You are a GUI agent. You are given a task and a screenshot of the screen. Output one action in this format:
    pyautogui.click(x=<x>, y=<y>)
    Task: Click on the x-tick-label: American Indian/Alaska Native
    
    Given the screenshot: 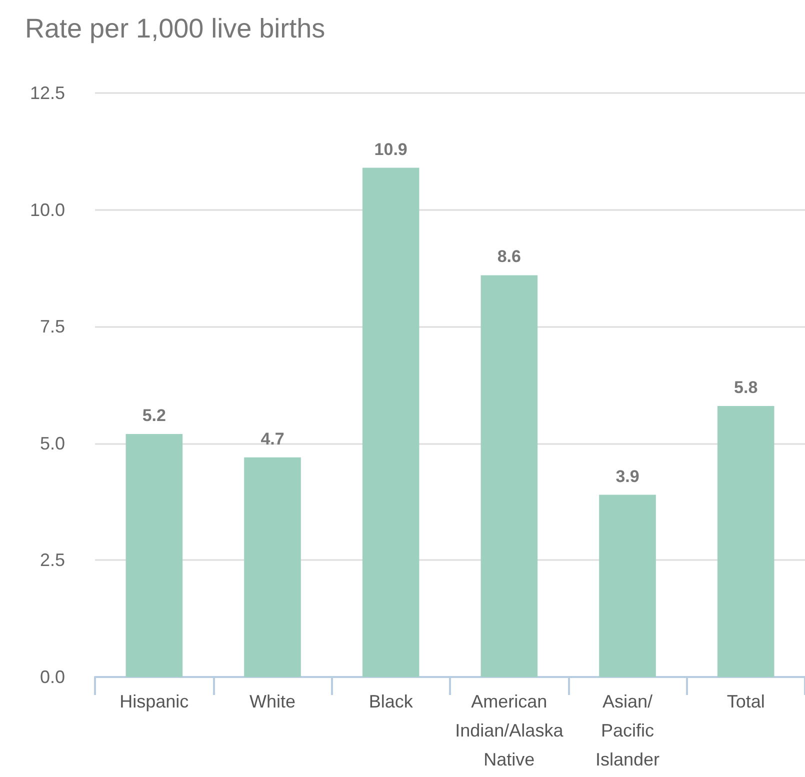 What is the action you would take?
    pyautogui.click(x=509, y=731)
    